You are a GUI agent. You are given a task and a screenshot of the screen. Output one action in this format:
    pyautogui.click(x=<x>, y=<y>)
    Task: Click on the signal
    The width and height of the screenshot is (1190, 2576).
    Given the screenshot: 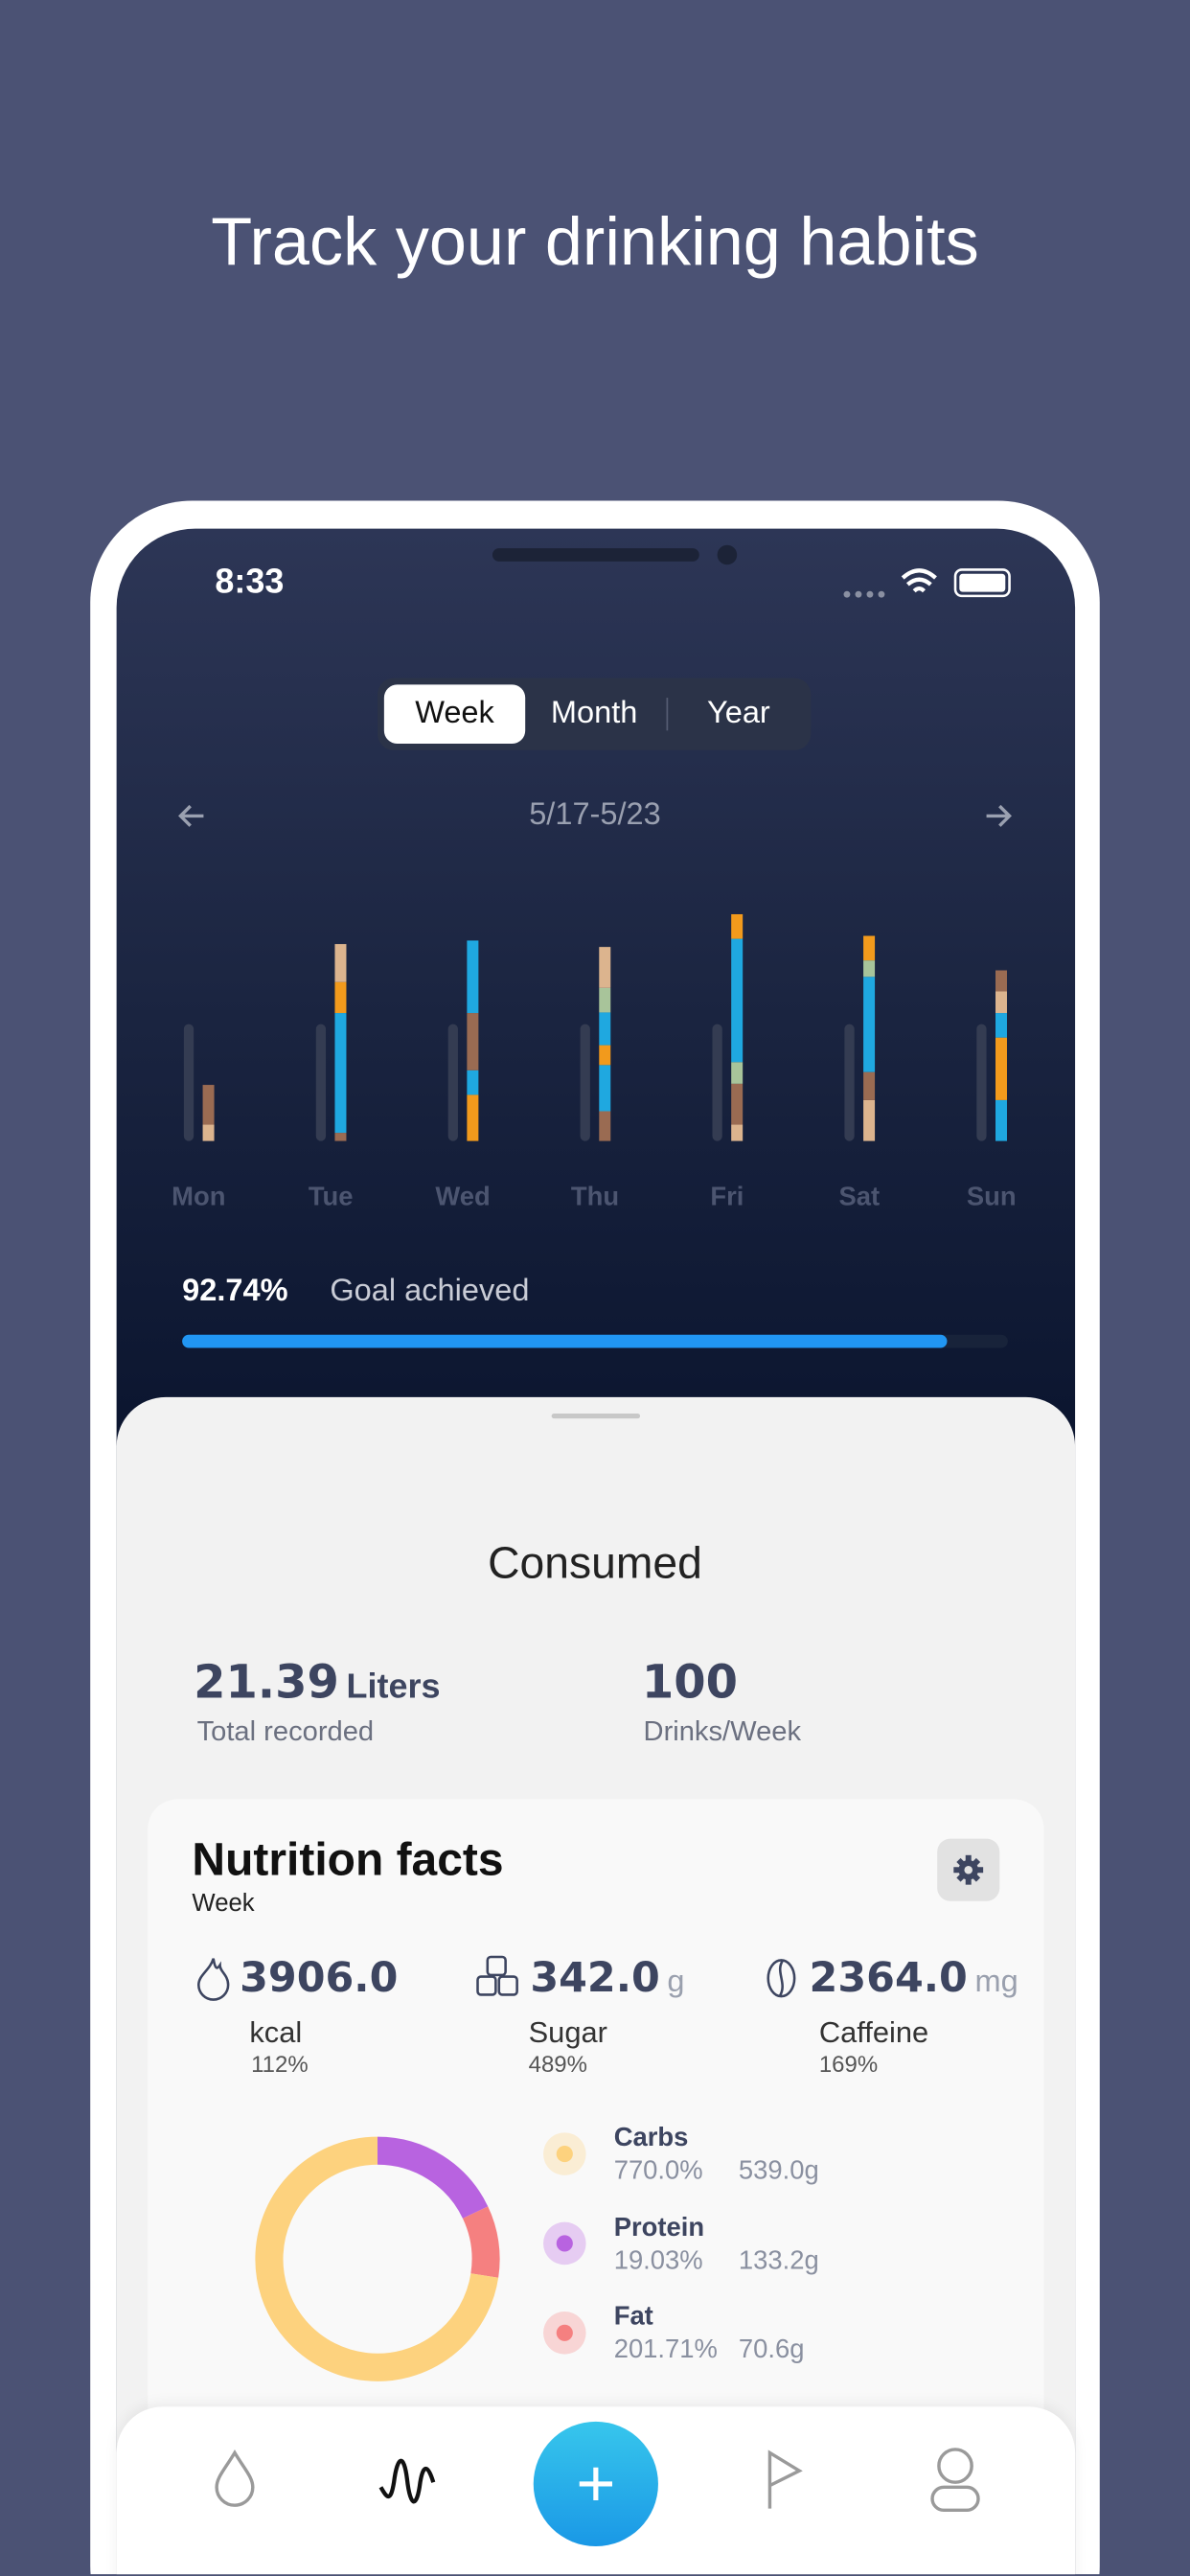 What is the action you would take?
    pyautogui.click(x=864, y=594)
    